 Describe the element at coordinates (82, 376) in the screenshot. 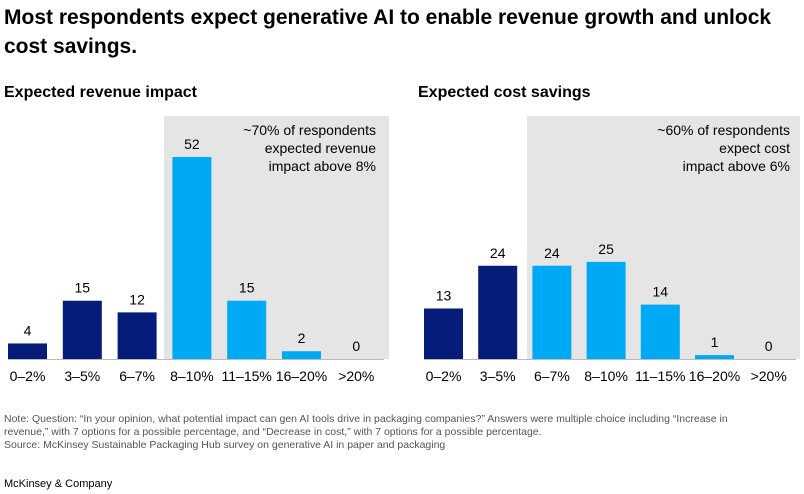

I see `revenue-tick-label: 3–5%` at that location.